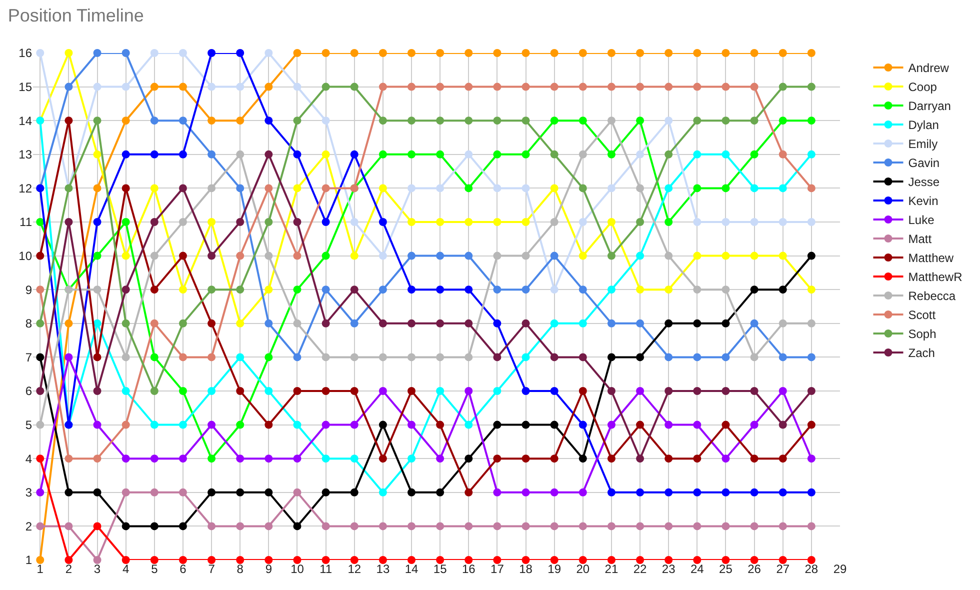 Image resolution: width=980 pixels, height=590 pixels. Describe the element at coordinates (555, 569) in the screenshot. I see `x-tick-label: 19` at that location.